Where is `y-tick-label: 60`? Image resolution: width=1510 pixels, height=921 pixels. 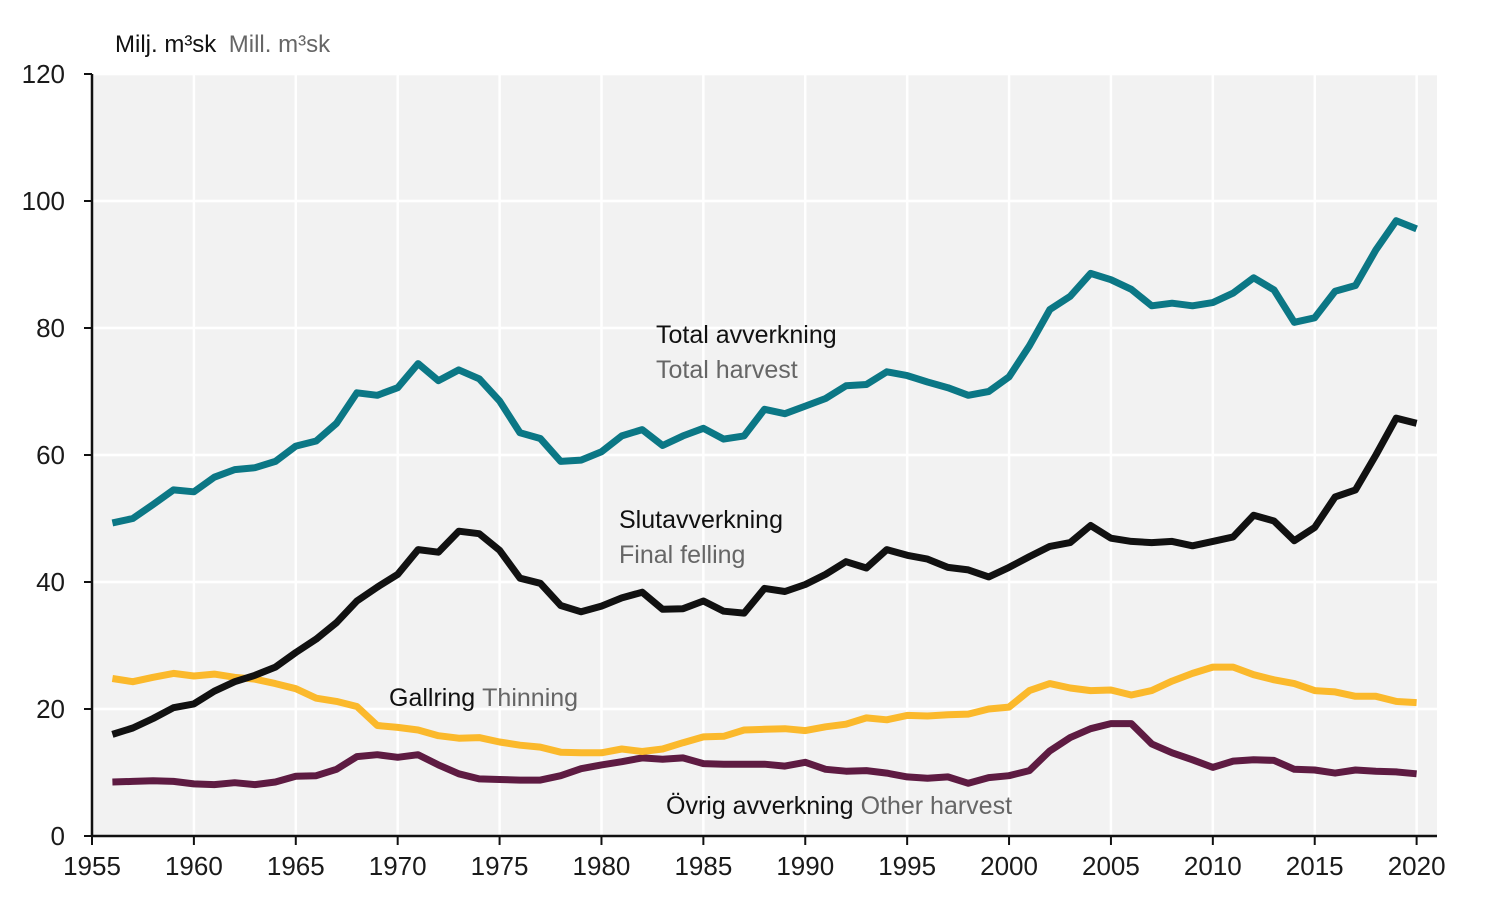
y-tick-label: 60 is located at coordinates (50, 455).